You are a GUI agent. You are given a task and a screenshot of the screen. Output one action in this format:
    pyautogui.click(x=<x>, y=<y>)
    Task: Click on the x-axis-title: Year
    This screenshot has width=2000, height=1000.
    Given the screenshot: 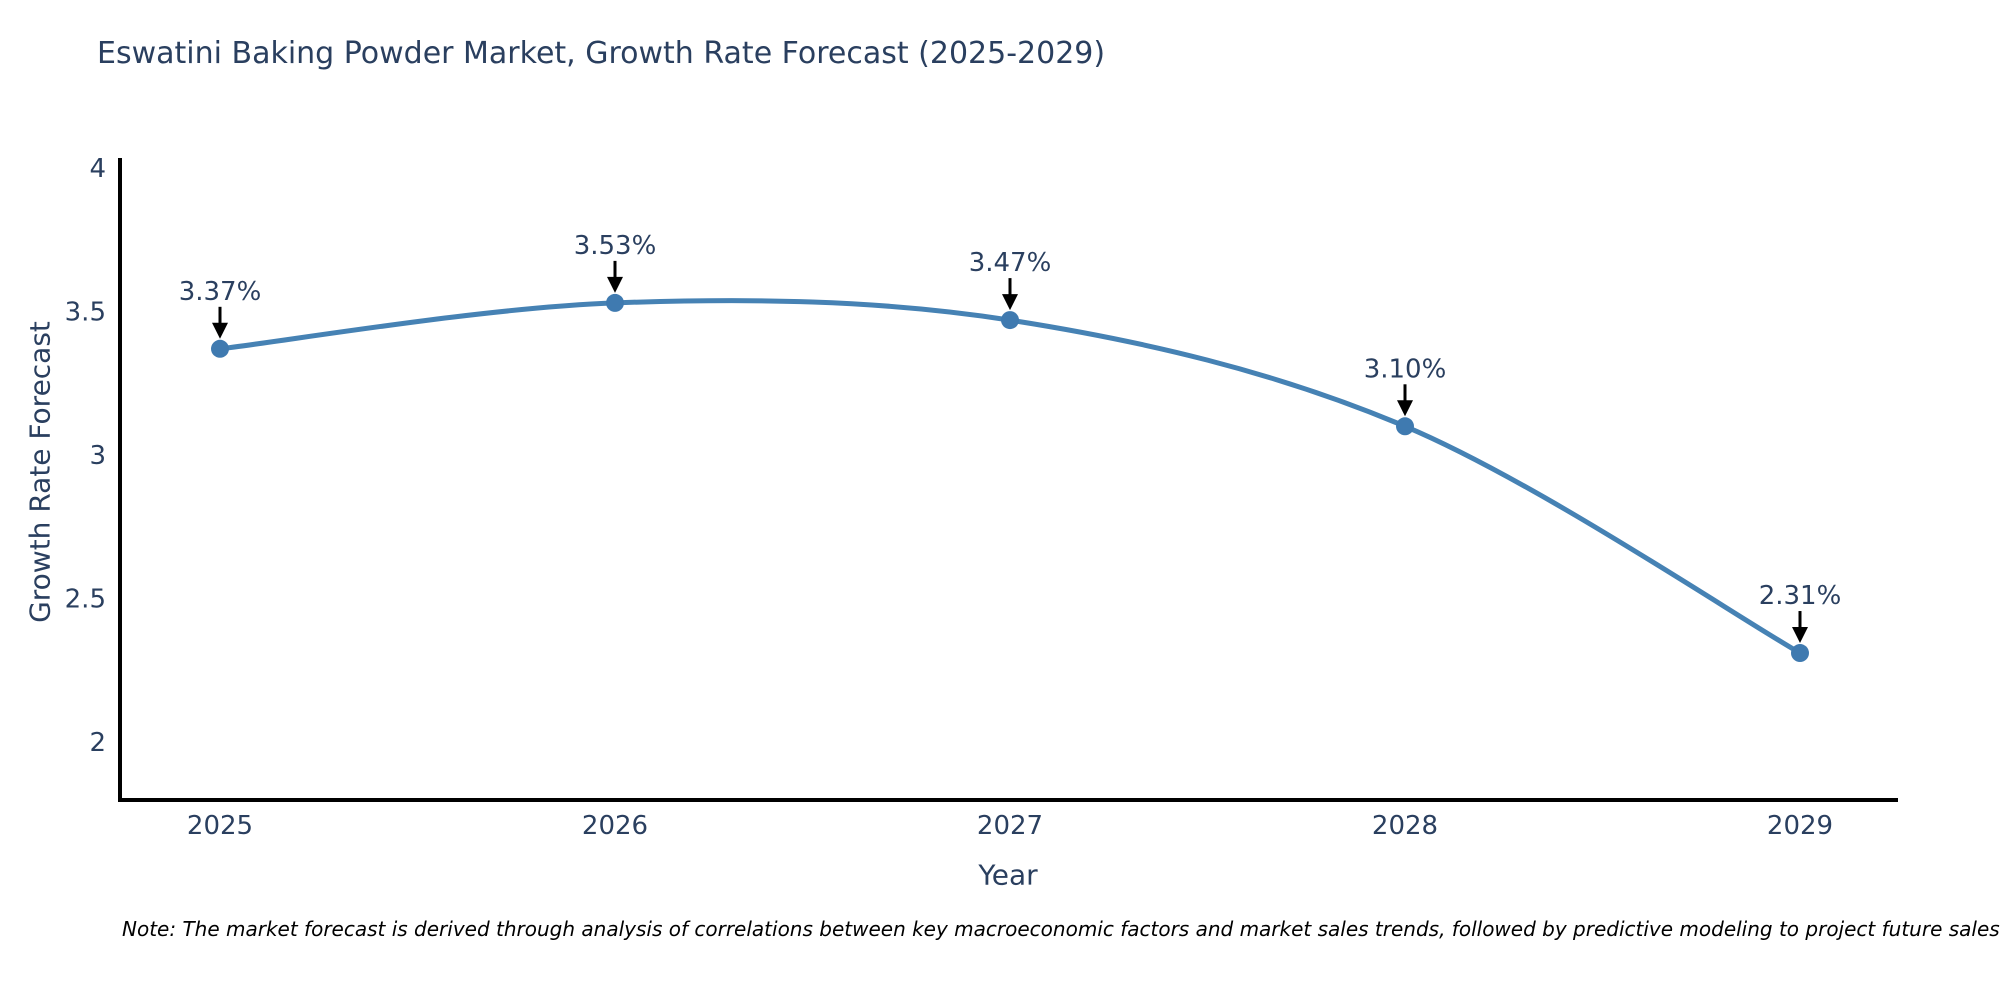 What is the action you would take?
    pyautogui.click(x=1008, y=875)
    